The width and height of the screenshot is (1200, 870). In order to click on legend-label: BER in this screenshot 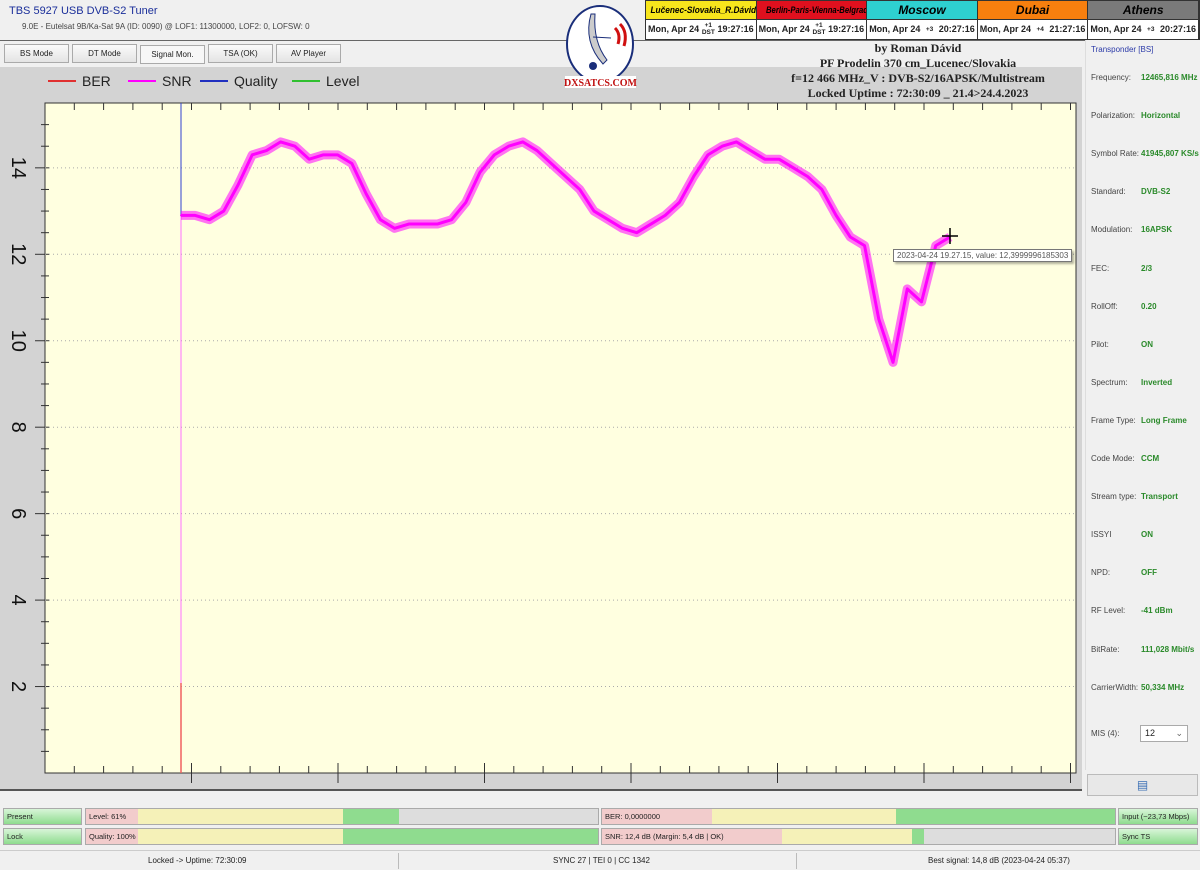, I will do `click(96, 81)`.